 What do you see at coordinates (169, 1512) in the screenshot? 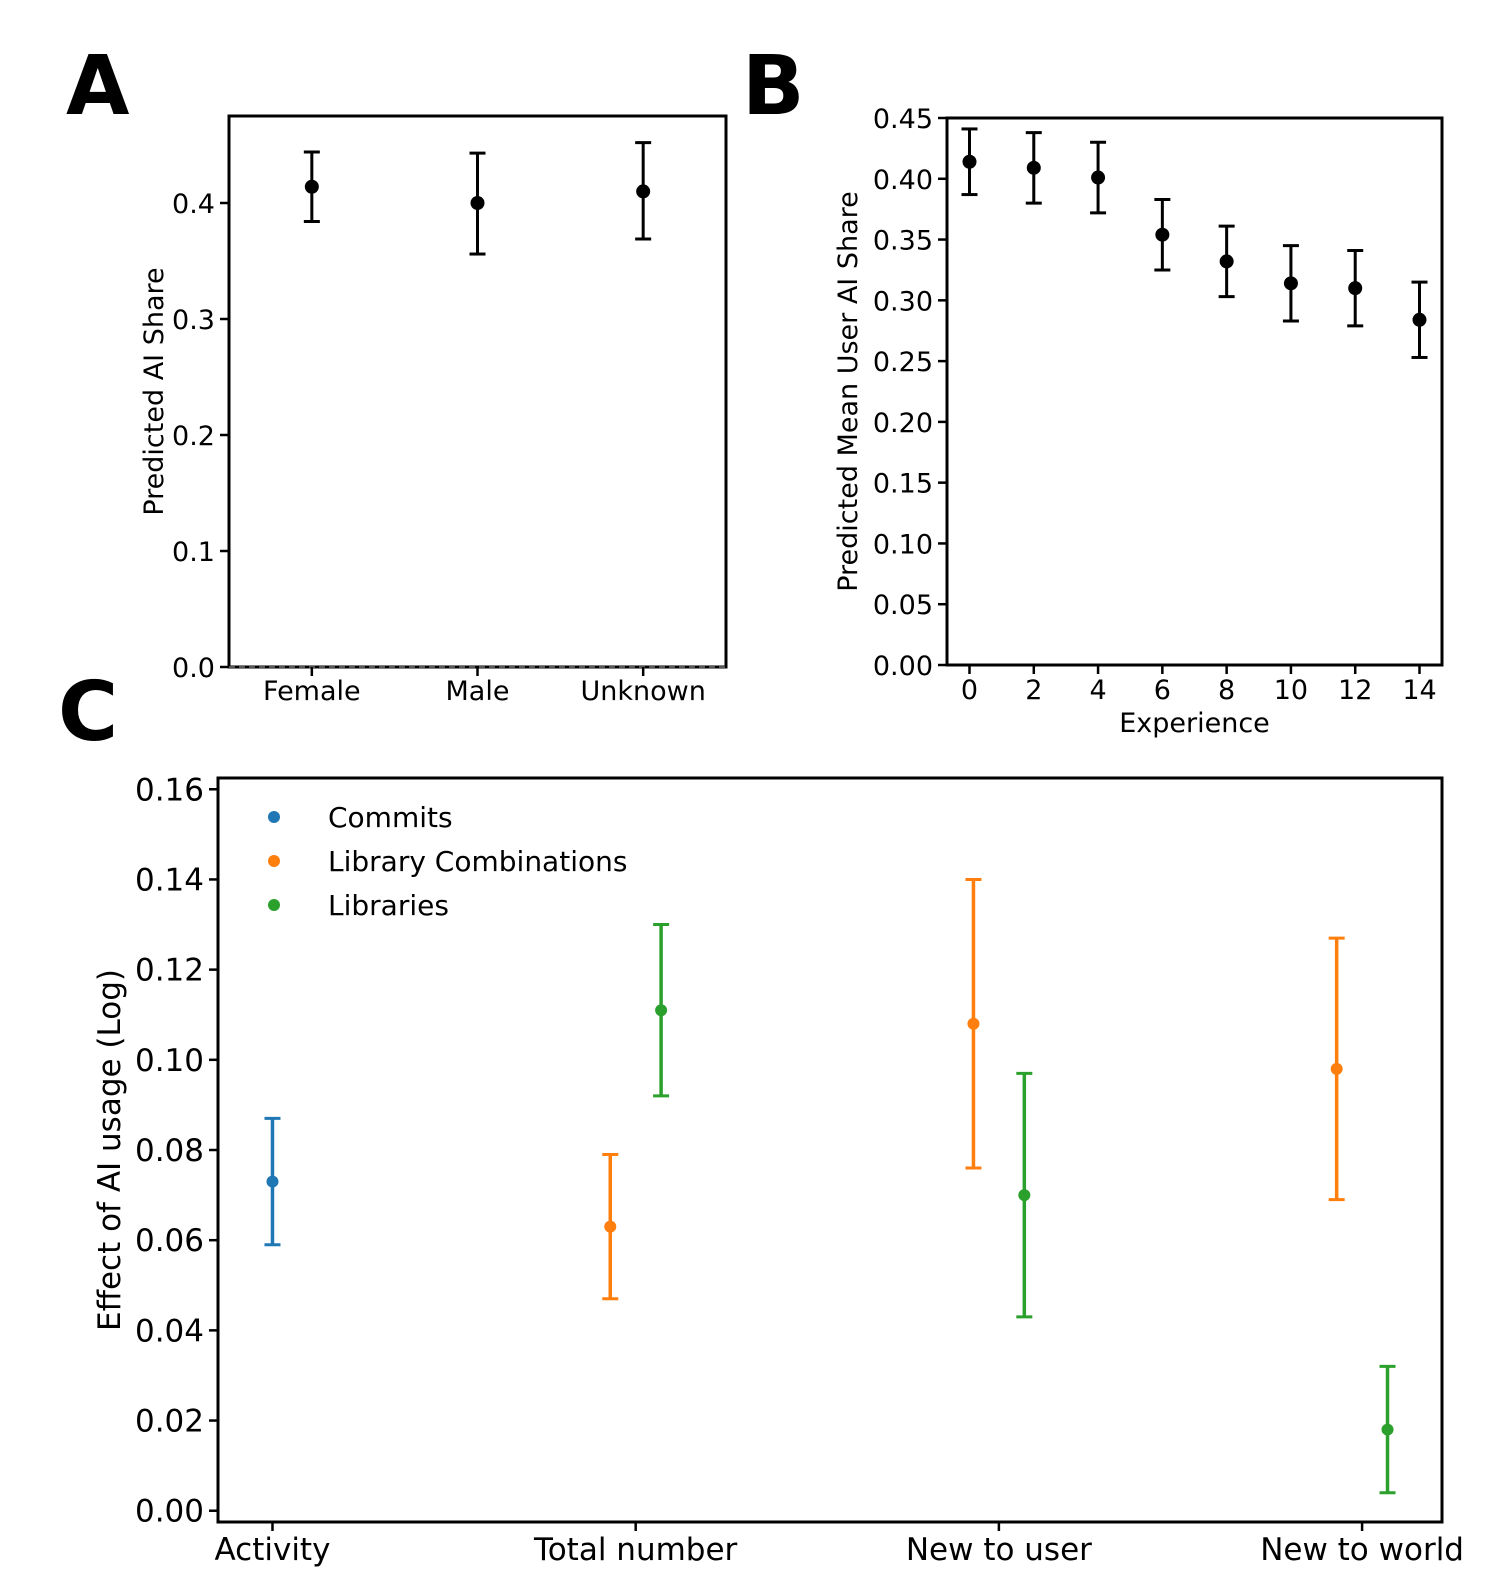
I see `panel-c-y-tick-label: 0.00` at bounding box center [169, 1512].